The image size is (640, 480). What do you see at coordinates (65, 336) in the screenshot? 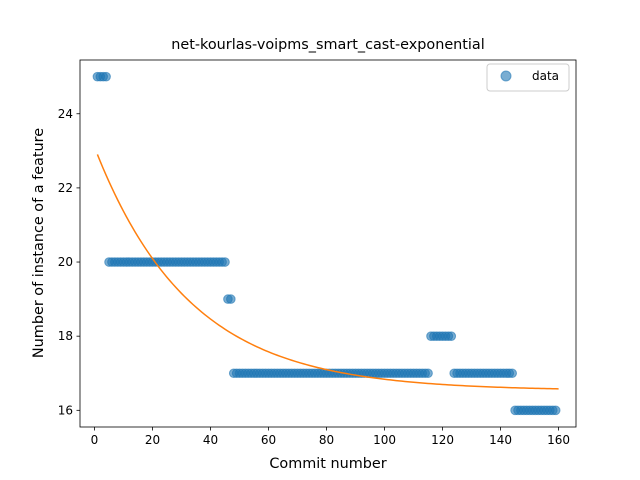
I see `y-tick-label: 18` at bounding box center [65, 336].